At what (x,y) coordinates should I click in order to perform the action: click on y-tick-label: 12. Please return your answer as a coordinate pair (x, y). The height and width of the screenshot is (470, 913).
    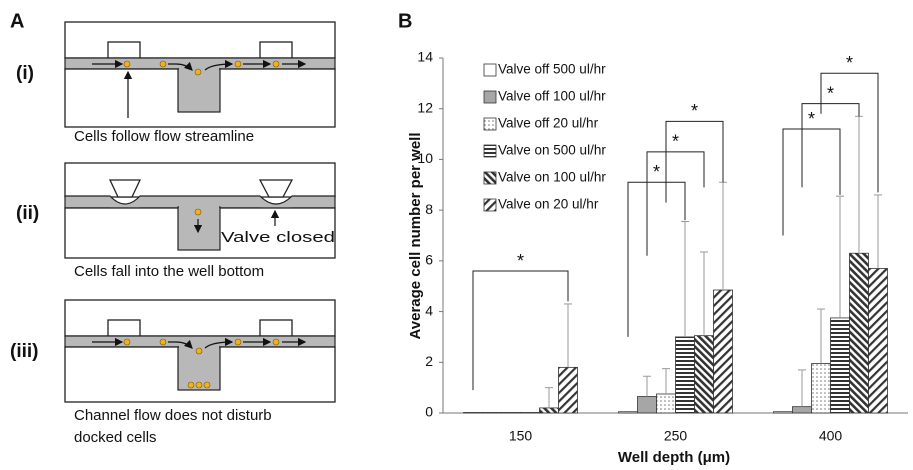
    Looking at the image, I should click on (425, 107).